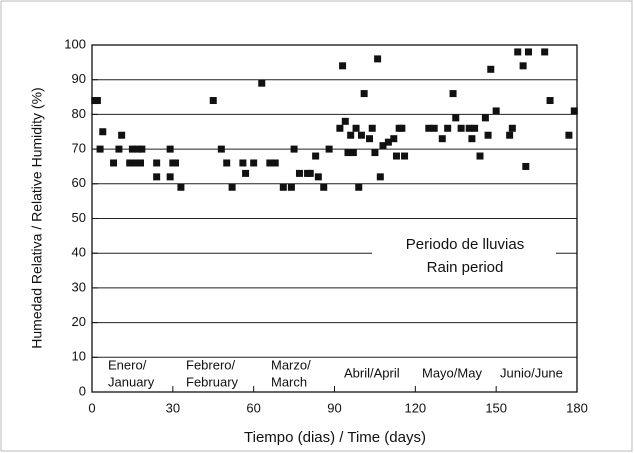  What do you see at coordinates (79, 182) in the screenshot?
I see `y-tick-label: 60` at bounding box center [79, 182].